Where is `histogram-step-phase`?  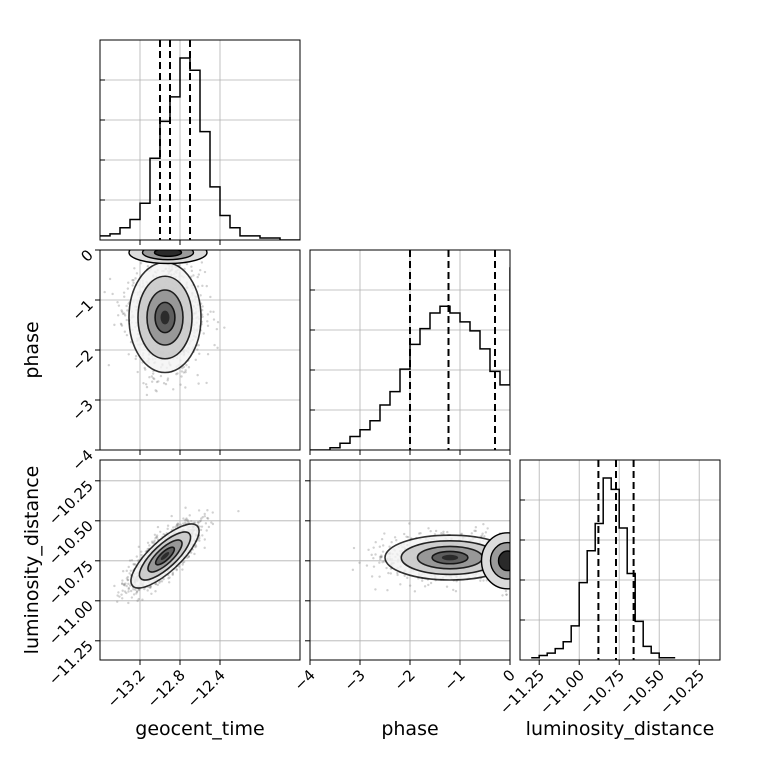 histogram-step-phase is located at coordinates (410, 358).